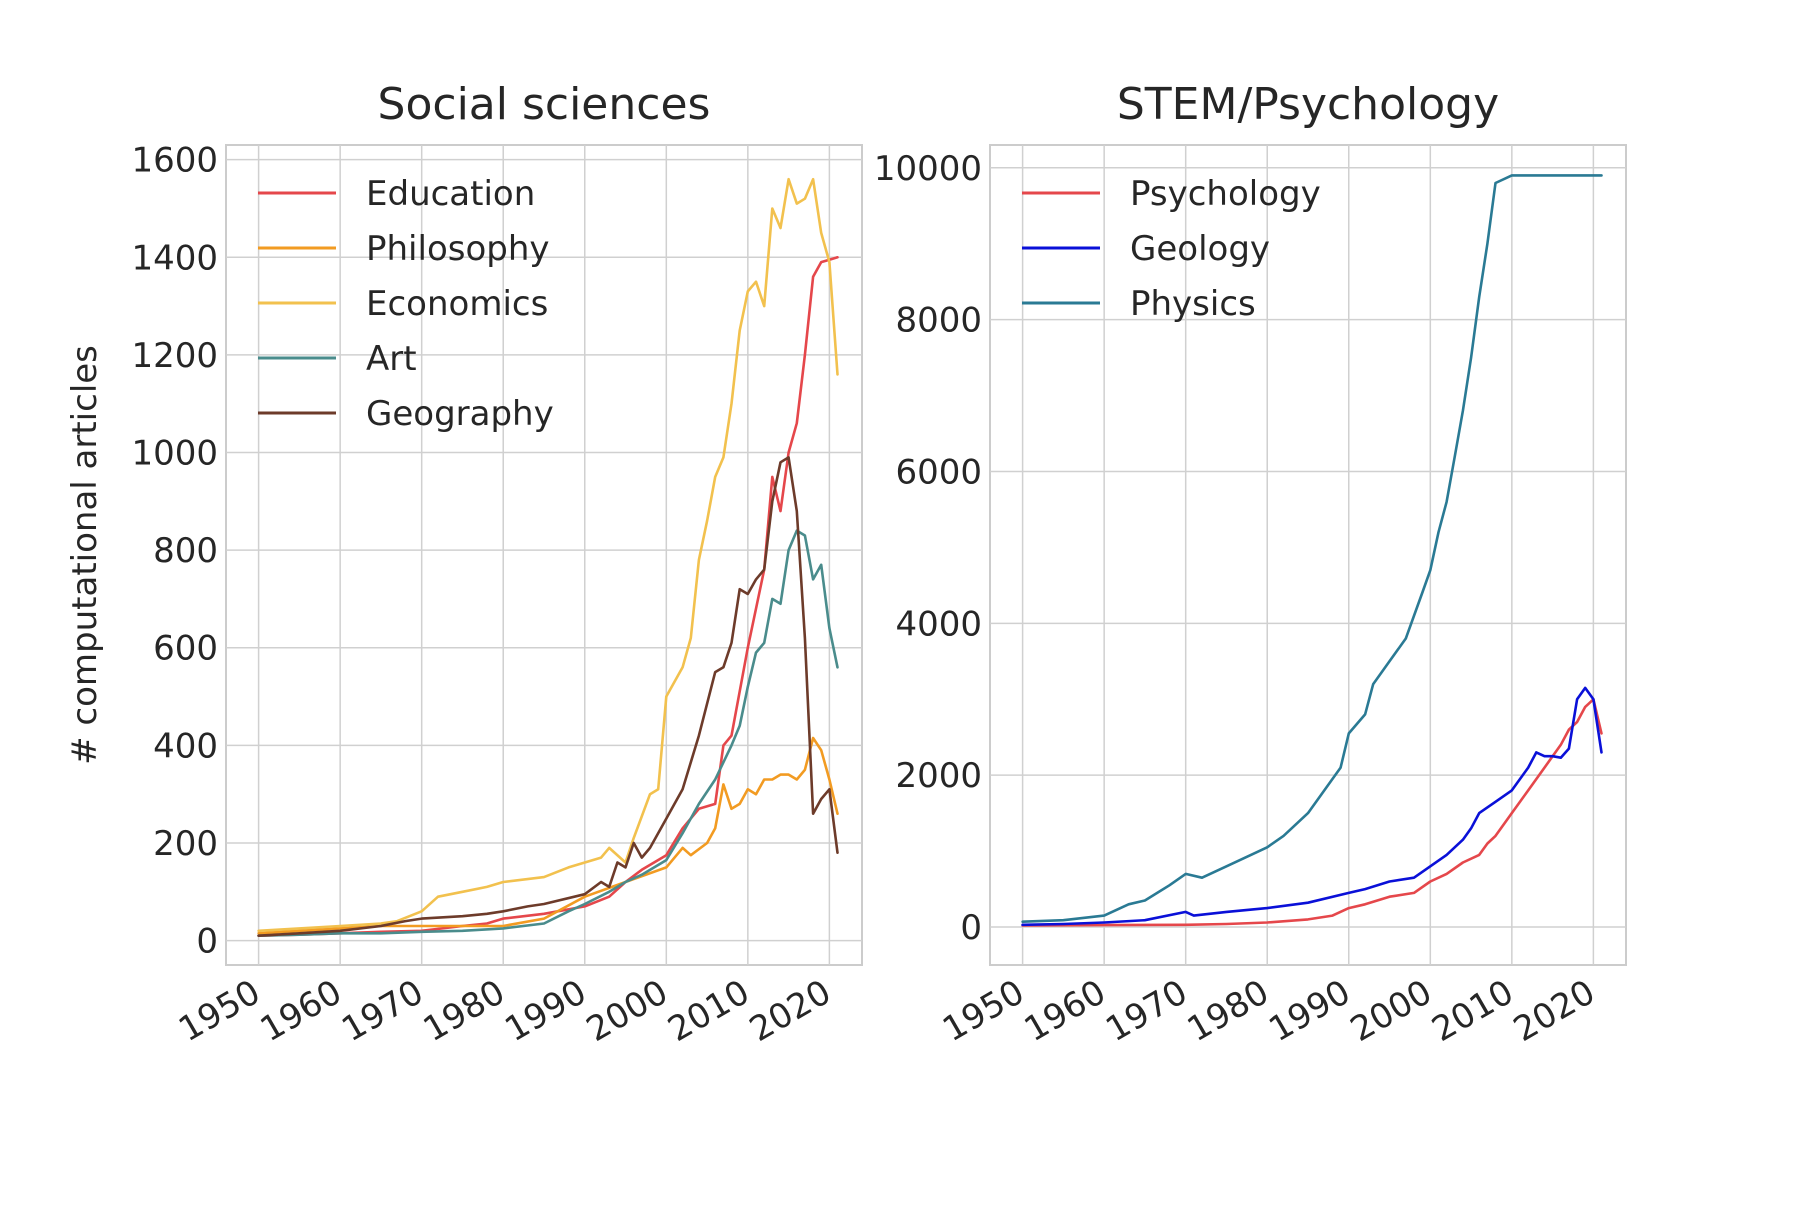 This screenshot has height=1205, width=1800. What do you see at coordinates (185, 649) in the screenshot?
I see `y-tick-label: 600` at bounding box center [185, 649].